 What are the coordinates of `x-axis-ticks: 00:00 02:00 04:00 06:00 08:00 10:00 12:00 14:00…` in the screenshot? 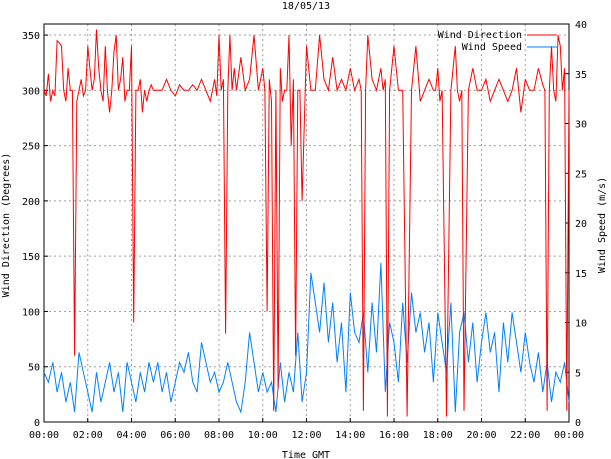 It's located at (306, 429).